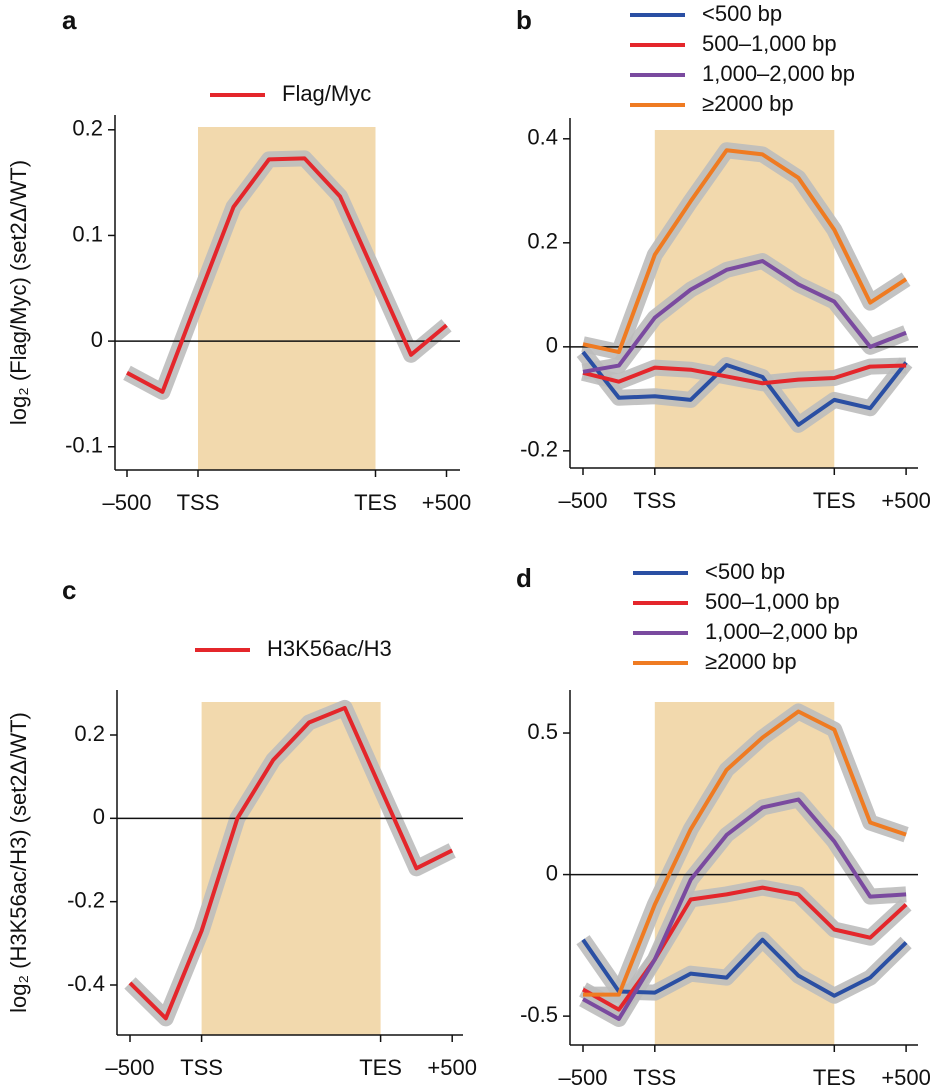 This screenshot has height=1090, width=946. Describe the element at coordinates (329, 648) in the screenshot. I see `legend-label: H3K56ac/H3` at that location.